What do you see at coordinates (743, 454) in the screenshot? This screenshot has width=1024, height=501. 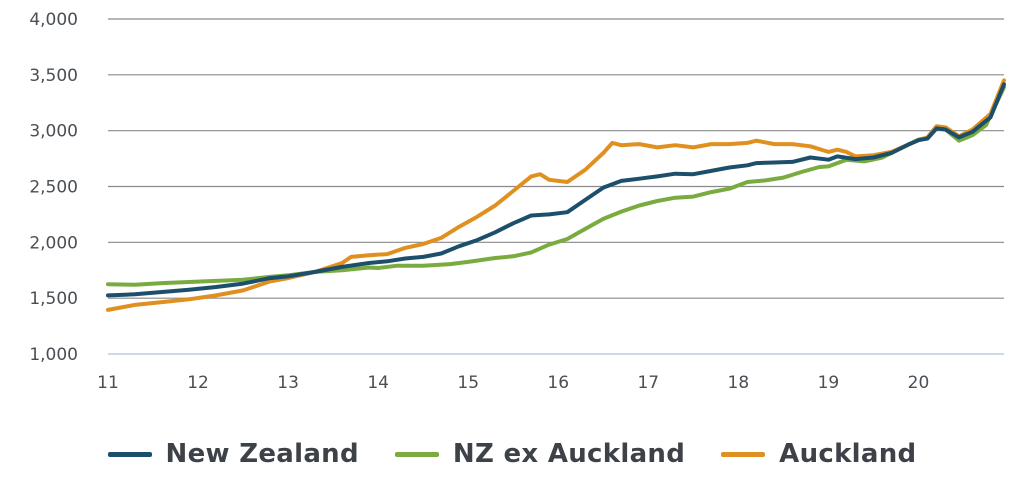 I see `legend-swatch-auckland` at bounding box center [743, 454].